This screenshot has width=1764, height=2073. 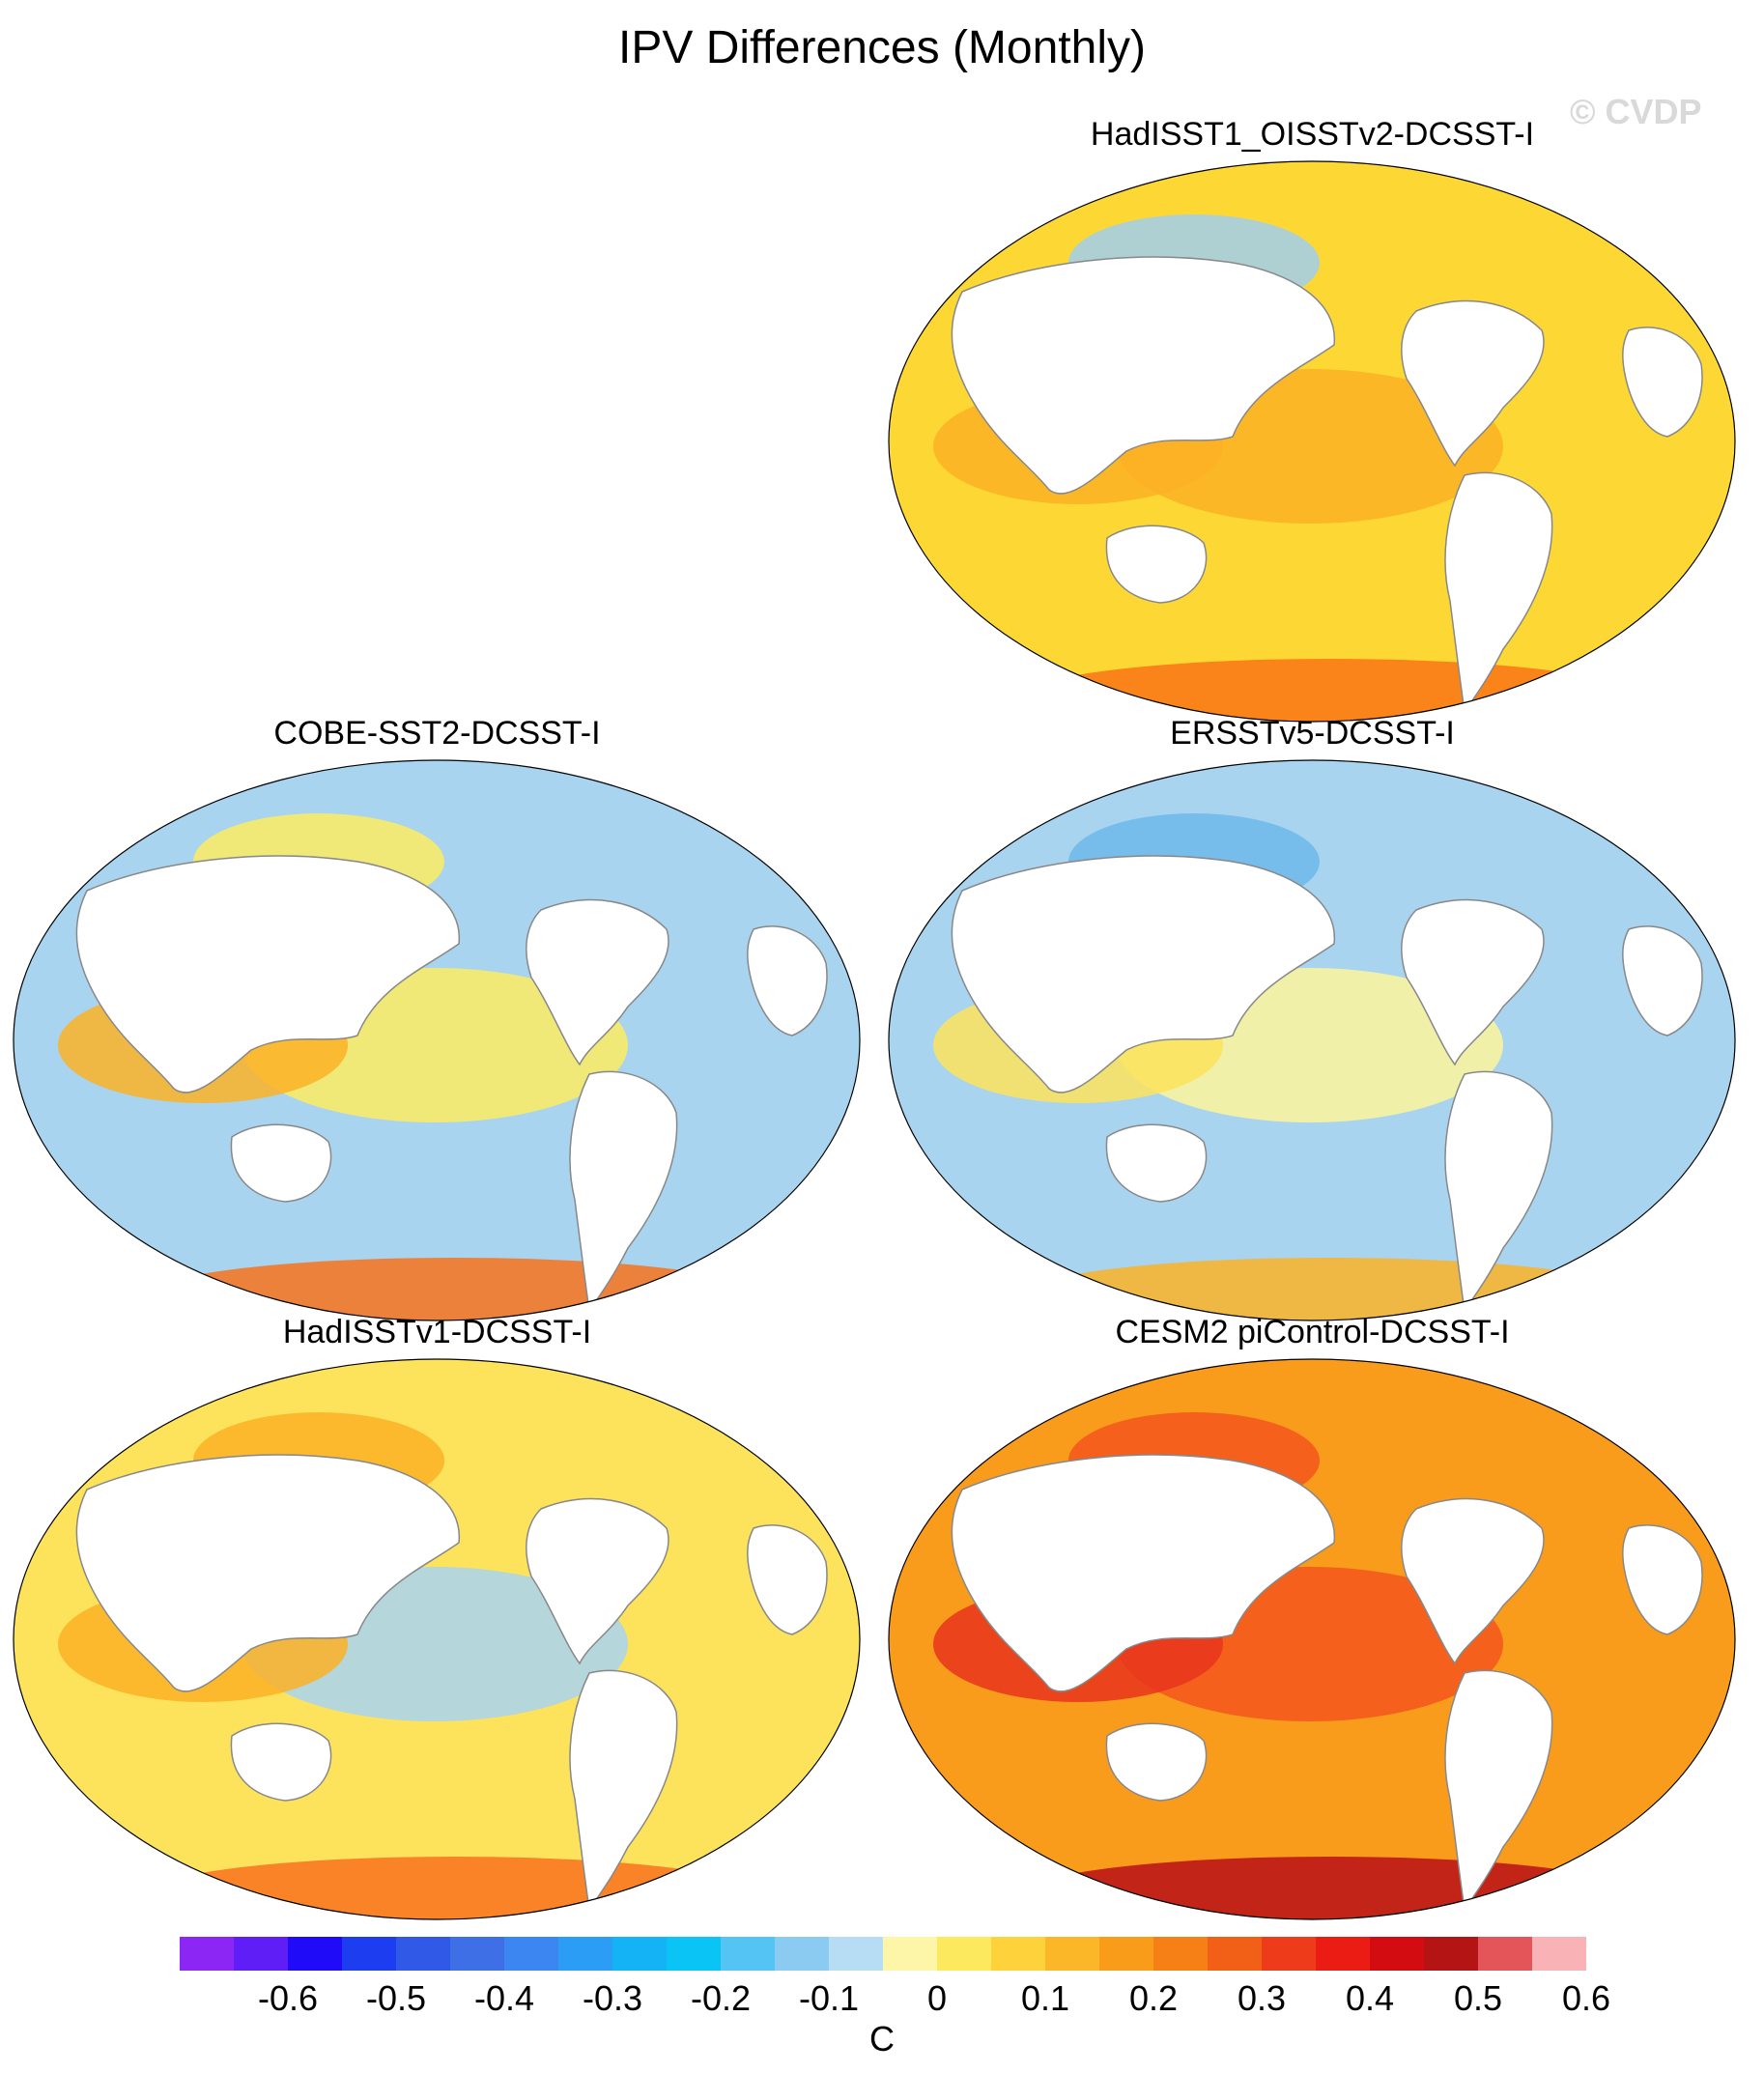 I want to click on watermark: © CVDP, so click(x=1636, y=111).